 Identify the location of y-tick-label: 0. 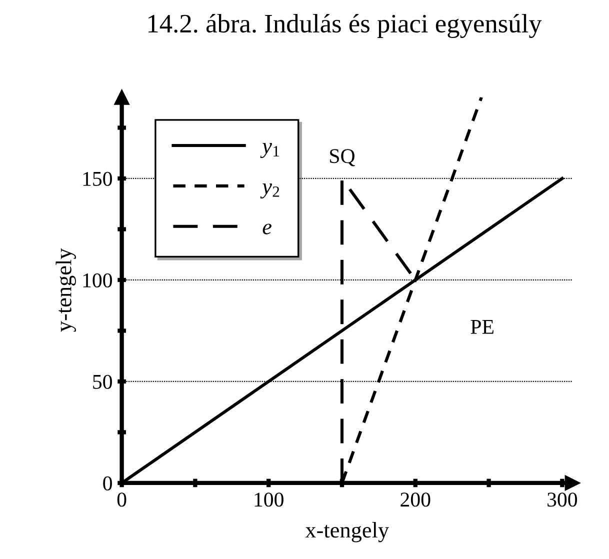
(107, 483).